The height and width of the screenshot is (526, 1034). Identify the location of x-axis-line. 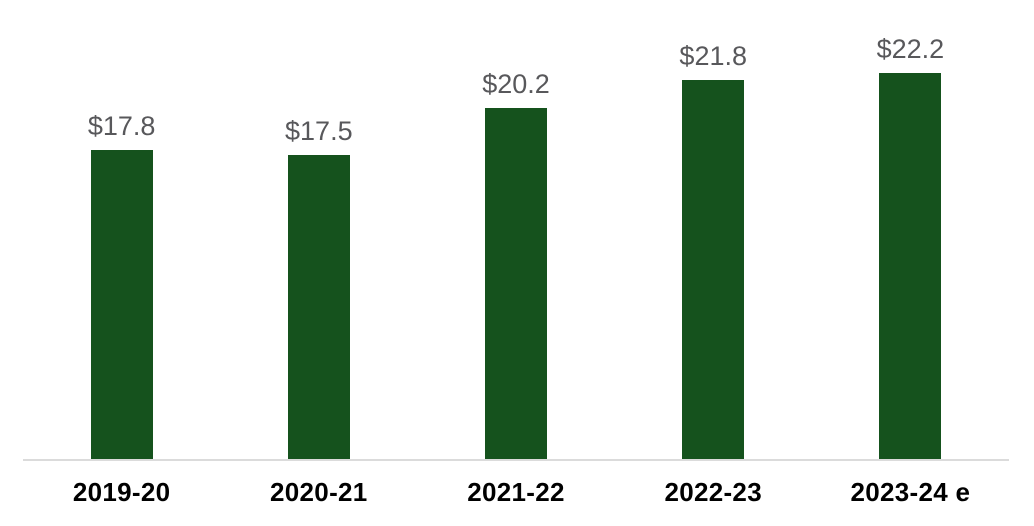
(516, 460).